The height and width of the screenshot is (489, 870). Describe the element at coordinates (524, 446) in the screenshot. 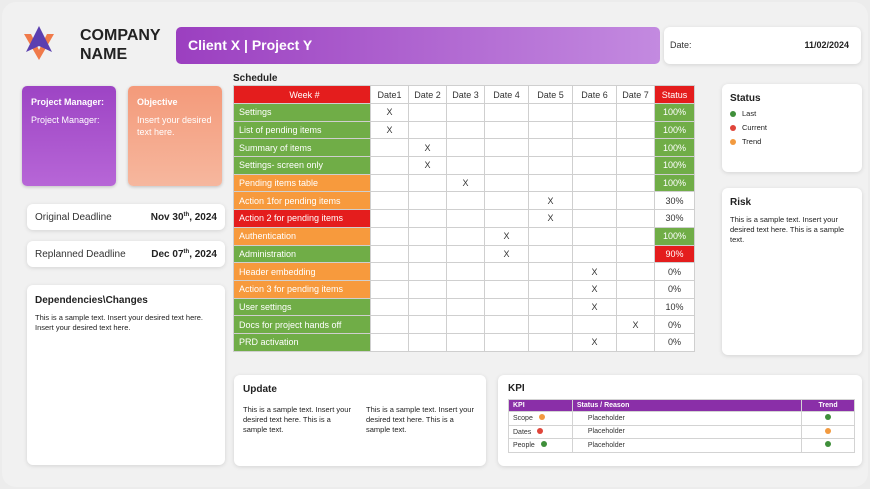

I see `kpi-name: People` at that location.